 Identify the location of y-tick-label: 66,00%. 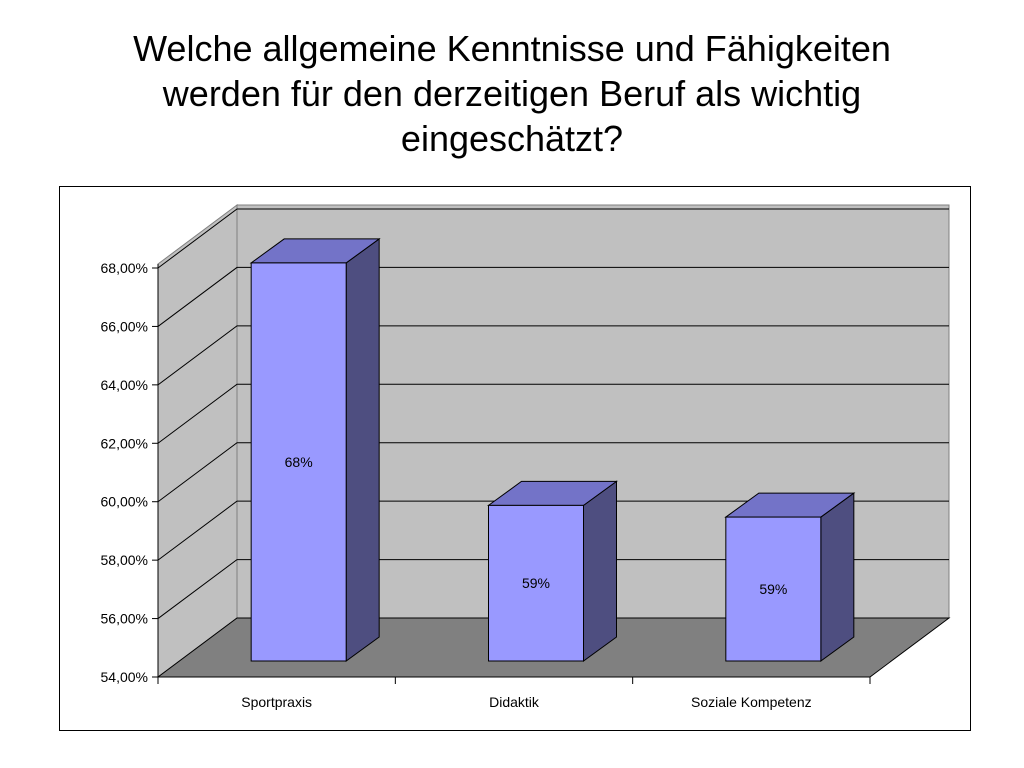
(124, 326).